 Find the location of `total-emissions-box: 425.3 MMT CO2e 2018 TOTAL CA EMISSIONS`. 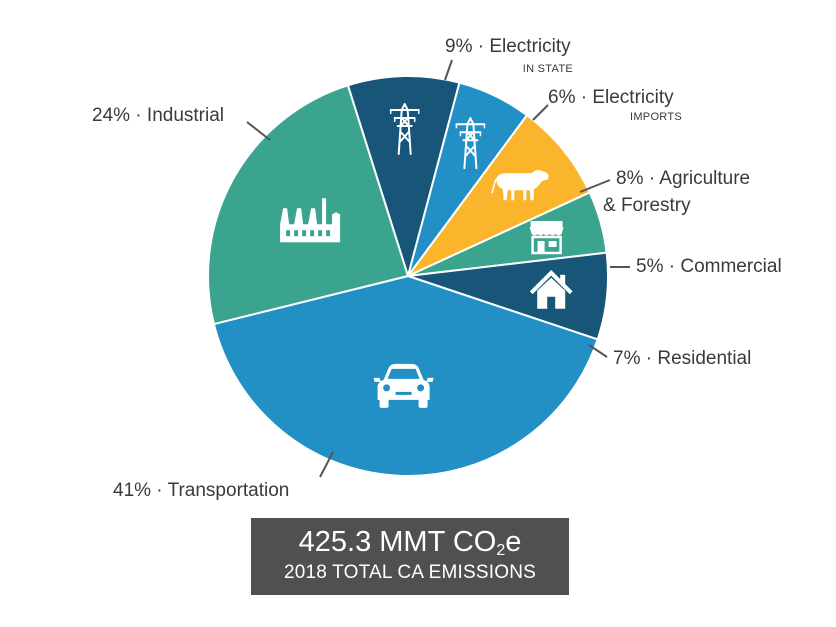

total-emissions-box: 425.3 MMT CO2e 2018 TOTAL CA EMISSIONS is located at coordinates (410, 556).